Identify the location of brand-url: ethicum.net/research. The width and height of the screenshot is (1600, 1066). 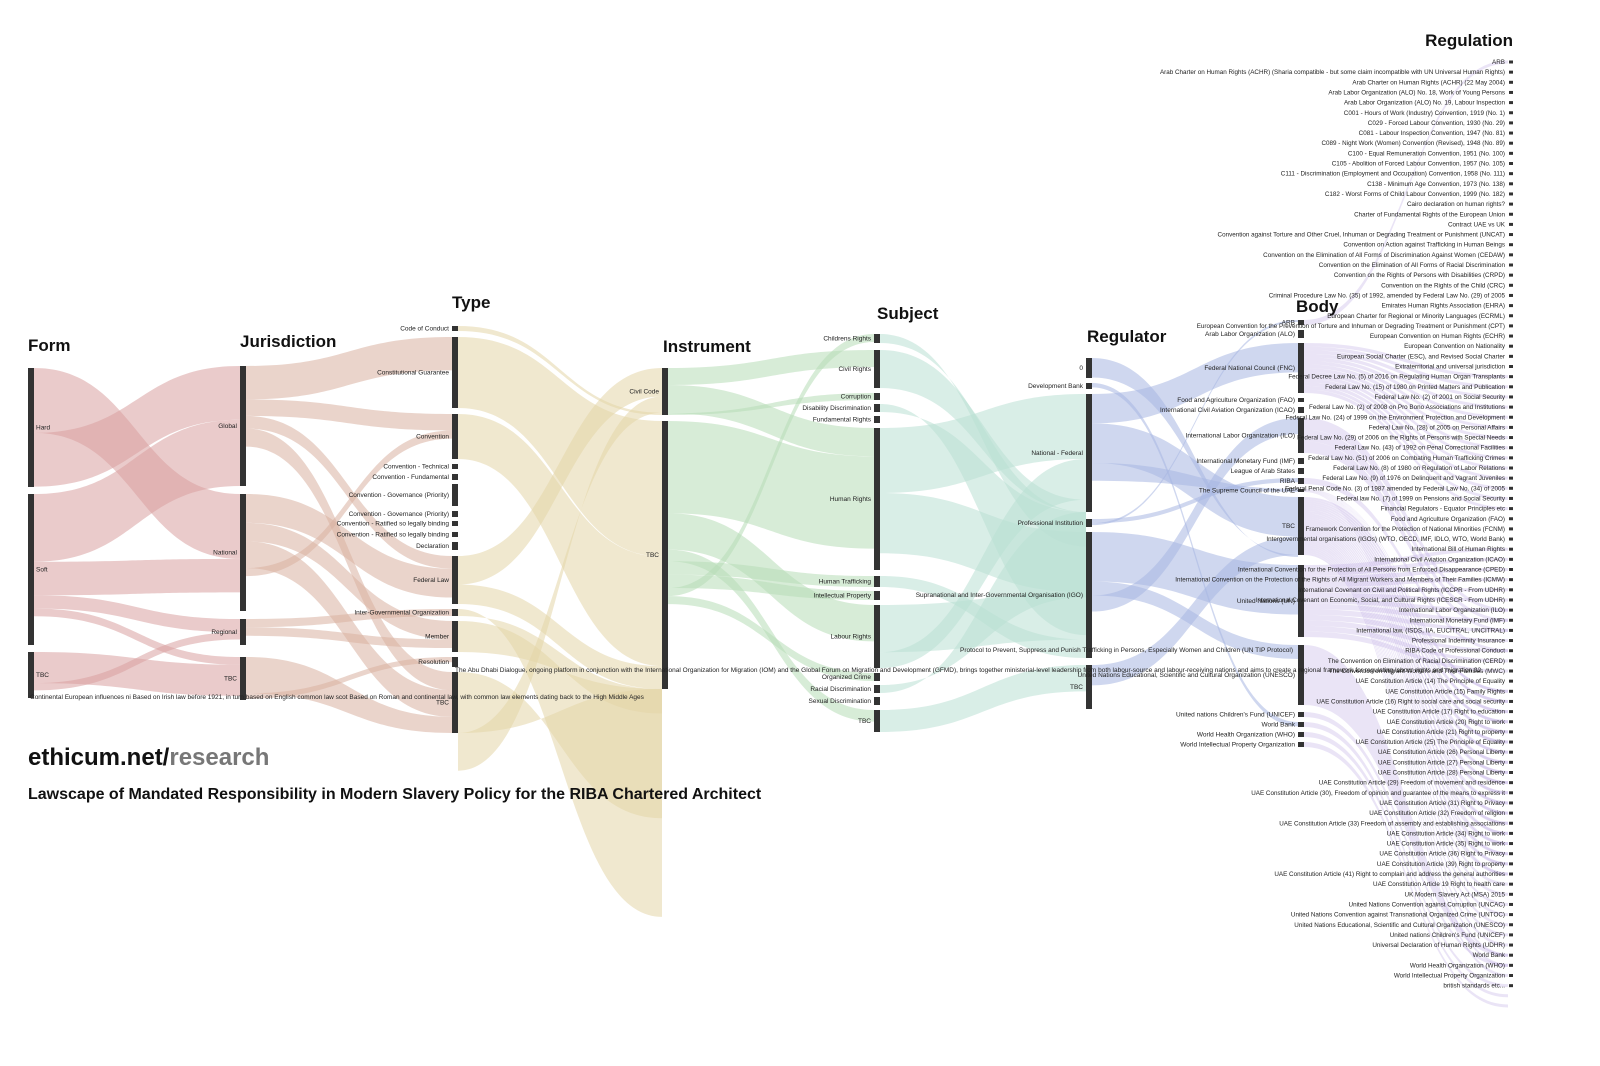
(148, 758).